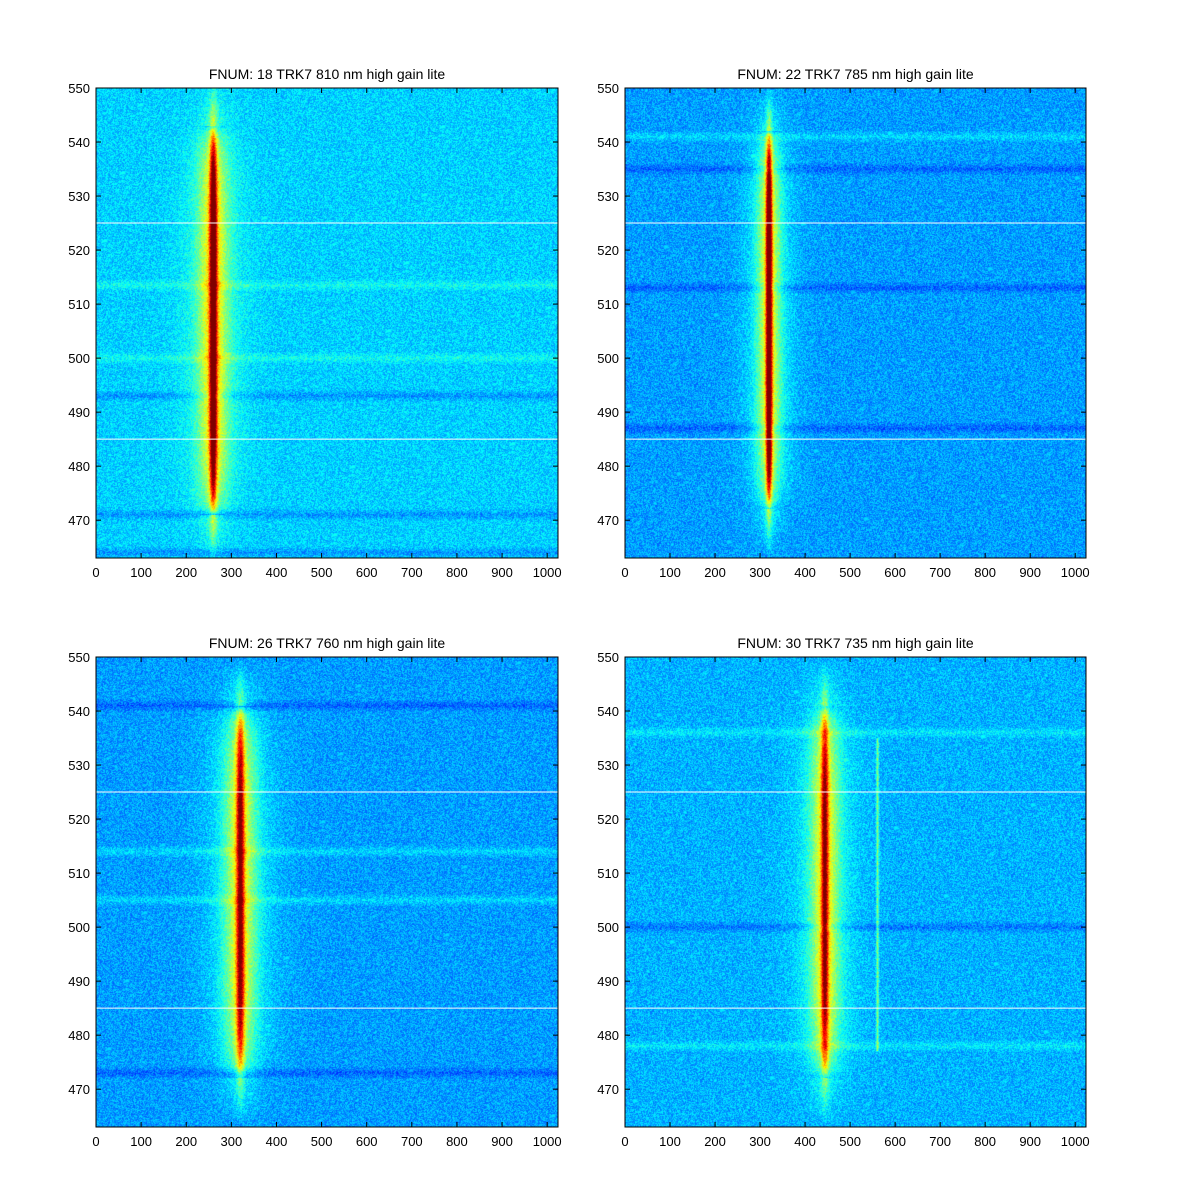 The width and height of the screenshot is (1200, 1200). What do you see at coordinates (327, 643) in the screenshot?
I see `chart-title: FNUM: 26 TRK7 760 nm high gain lite` at bounding box center [327, 643].